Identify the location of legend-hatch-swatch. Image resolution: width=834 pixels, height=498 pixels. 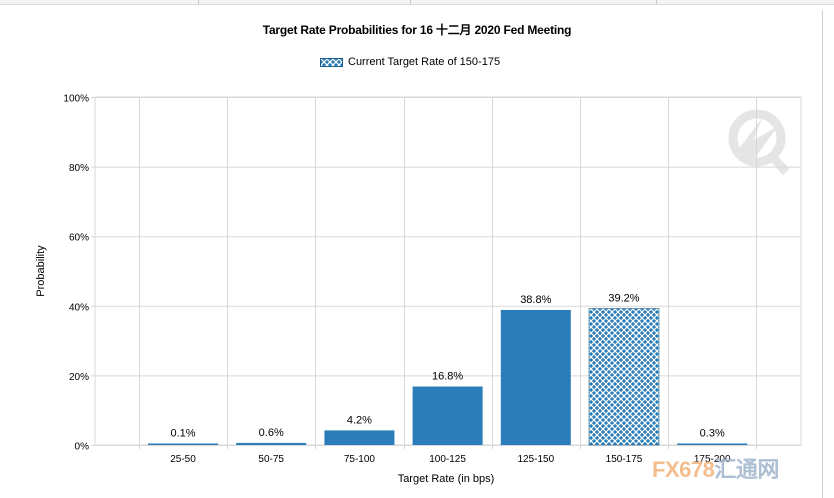
(331, 62).